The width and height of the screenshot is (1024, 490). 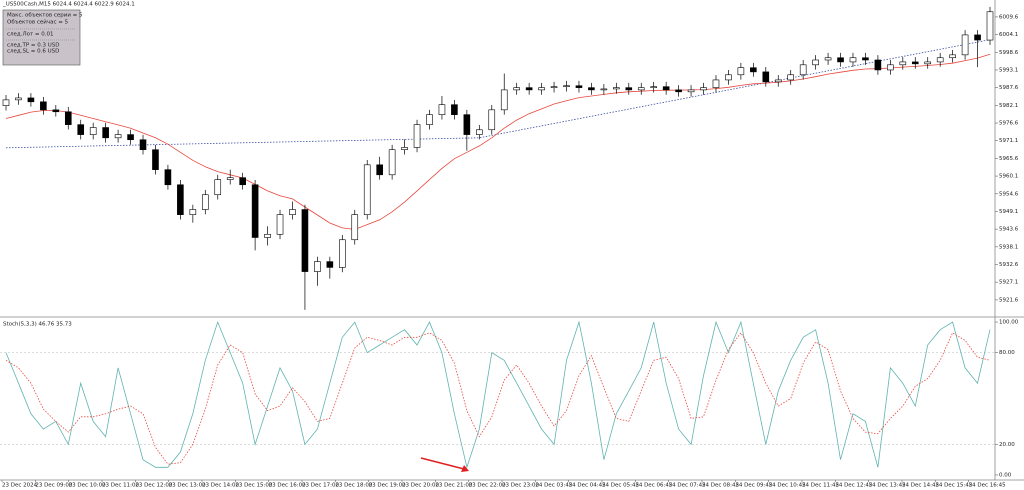 What do you see at coordinates (220, 486) in the screenshot?
I see `x-tick-label: 23 Dec 14:00` at bounding box center [220, 486].